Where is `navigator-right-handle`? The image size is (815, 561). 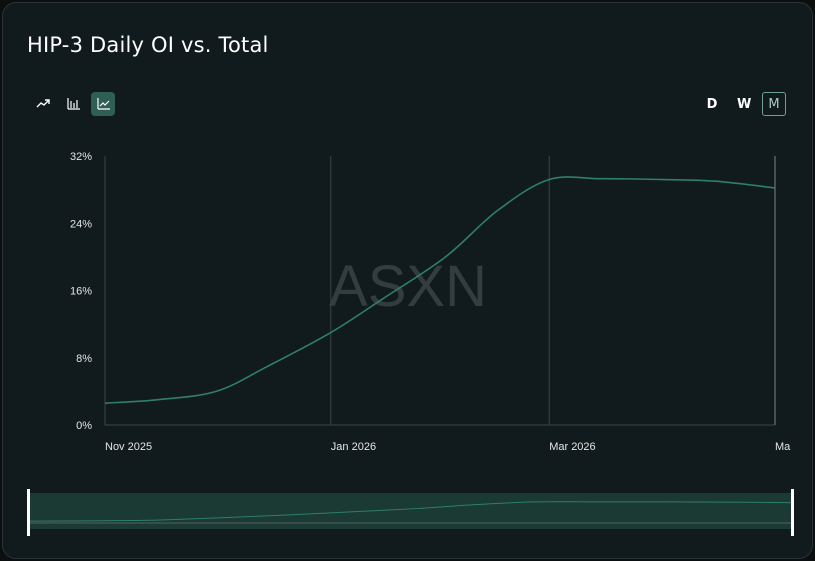 navigator-right-handle is located at coordinates (792, 512).